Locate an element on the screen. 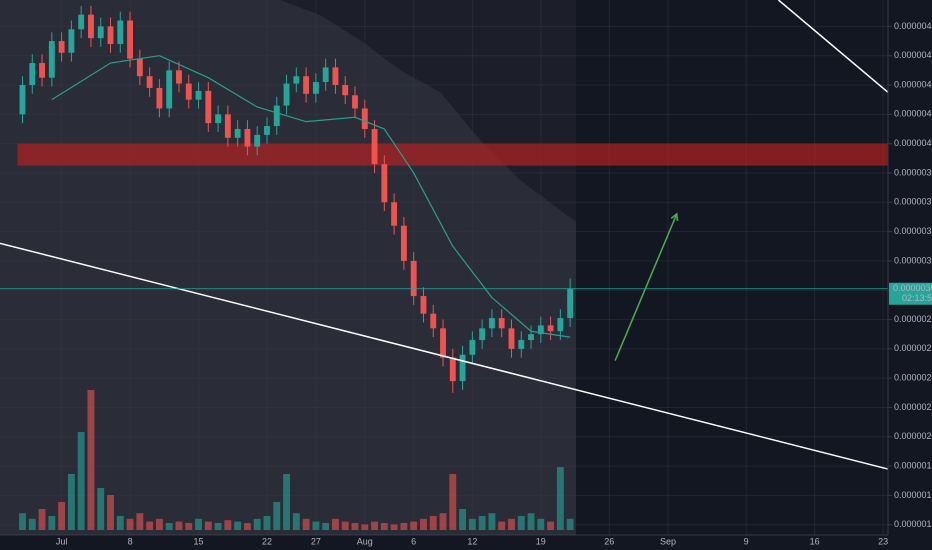 The width and height of the screenshot is (932, 550). last-price-label: 0.00000301 is located at coordinates (912, 288).